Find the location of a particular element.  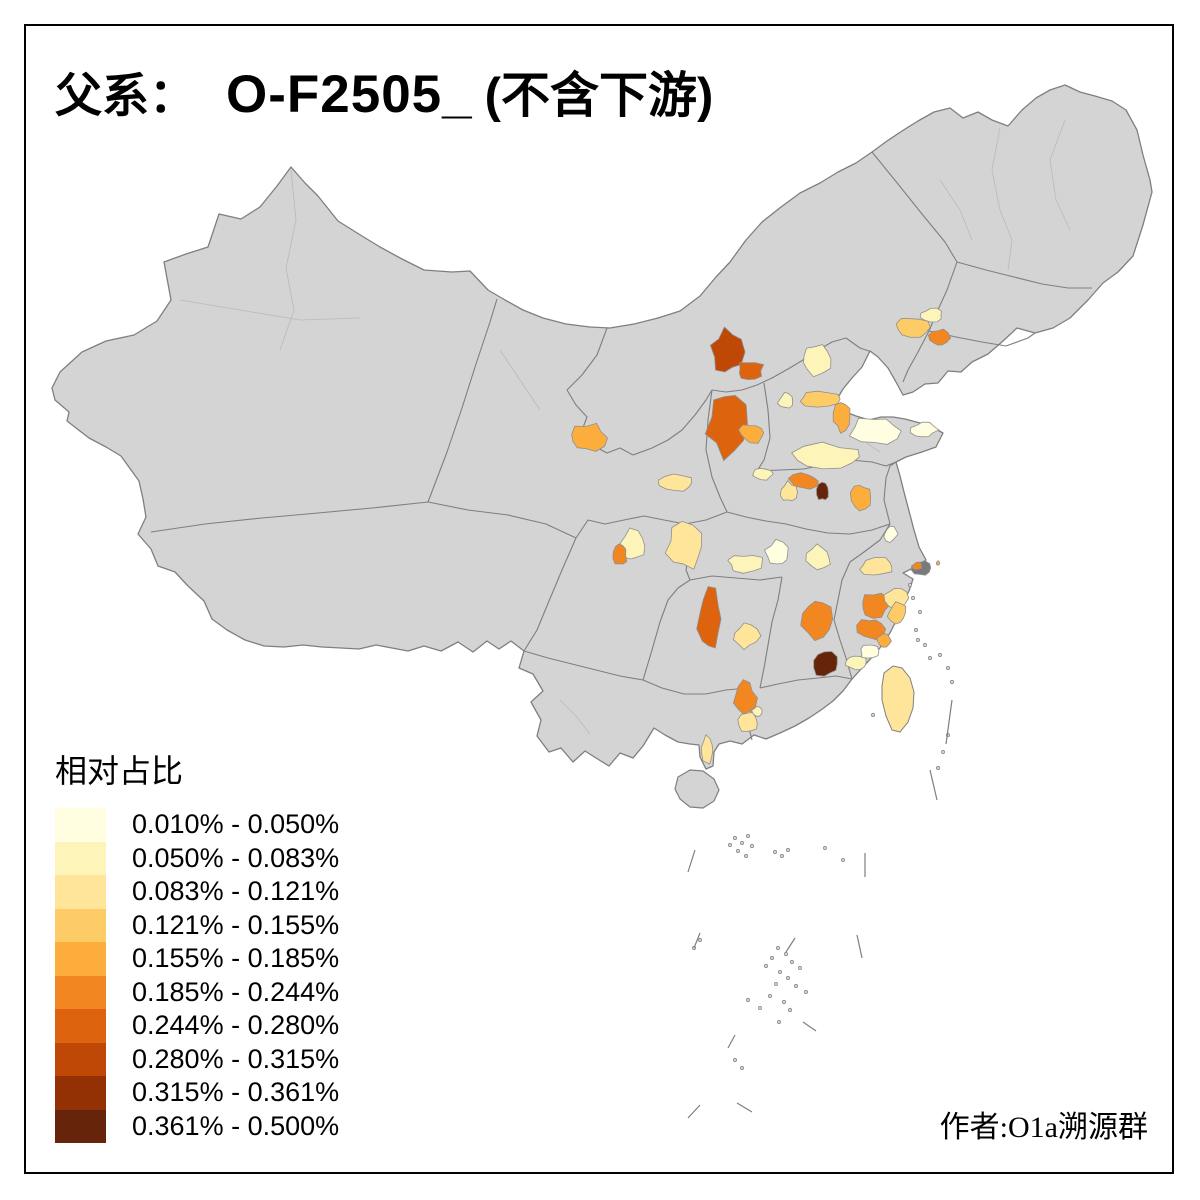

legend-entry: 0.185% - 0.244% is located at coordinates (197, 992).